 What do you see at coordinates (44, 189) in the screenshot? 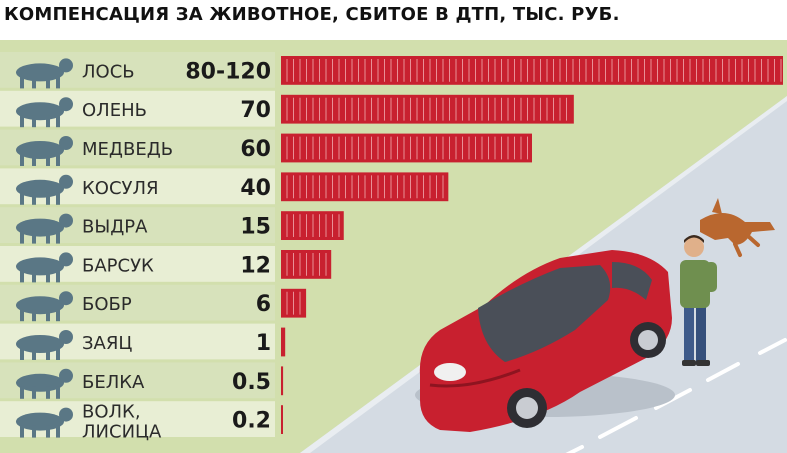
I see `roe-deer-icon` at bounding box center [44, 189].